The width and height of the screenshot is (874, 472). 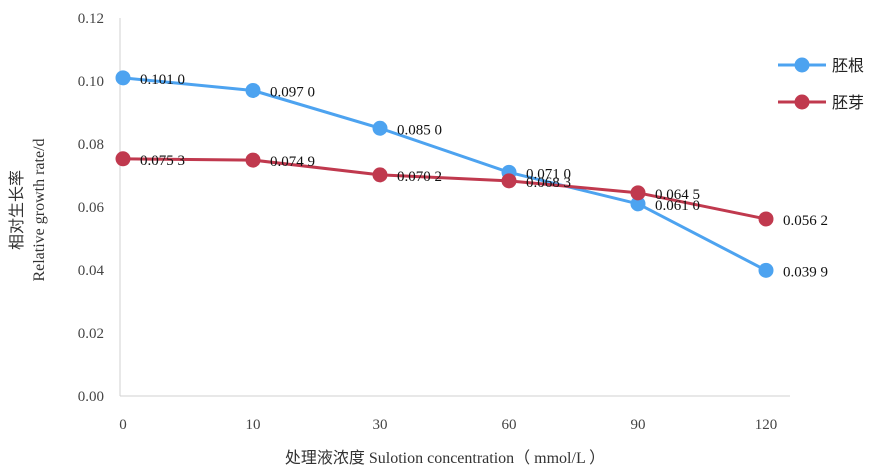 What do you see at coordinates (677, 206) in the screenshot?
I see `data-label: 0.061 0` at bounding box center [677, 206].